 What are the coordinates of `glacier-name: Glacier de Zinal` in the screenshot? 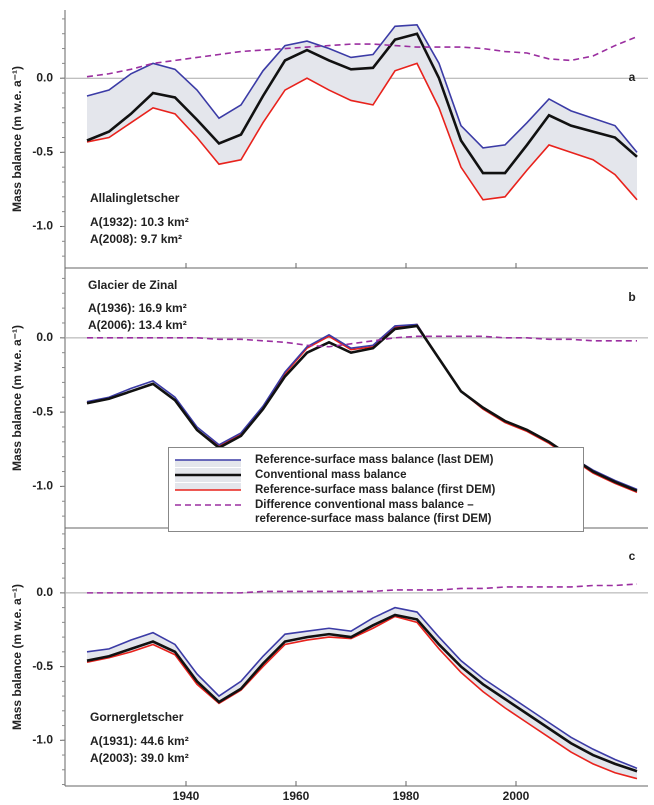 It's located at (132, 285).